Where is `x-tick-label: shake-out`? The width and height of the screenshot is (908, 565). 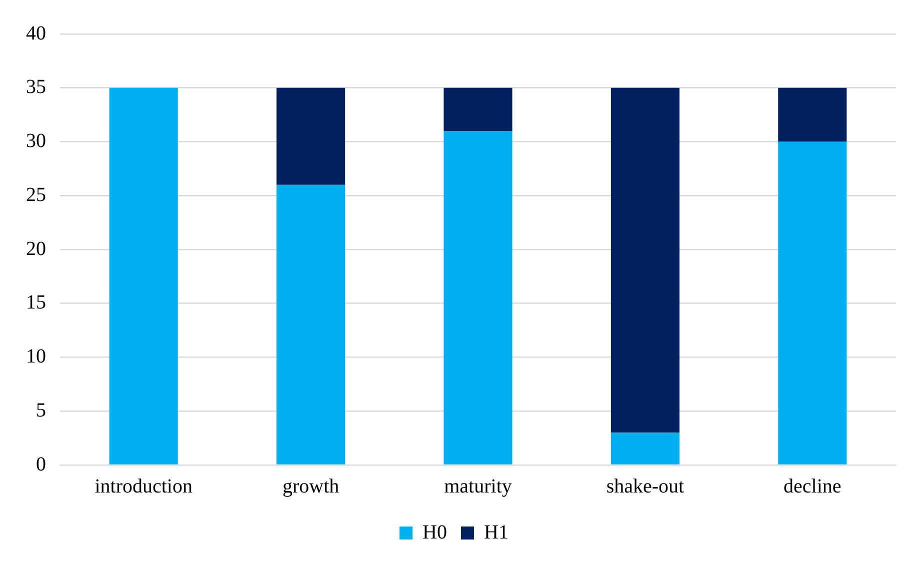
x-tick-label: shake-out is located at coordinates (645, 486).